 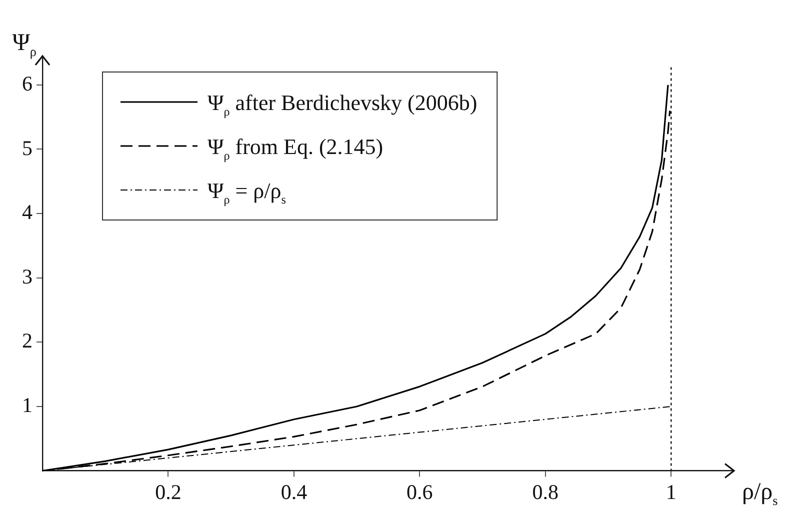 What do you see at coordinates (27, 83) in the screenshot?
I see `y-tick-label: 6` at bounding box center [27, 83].